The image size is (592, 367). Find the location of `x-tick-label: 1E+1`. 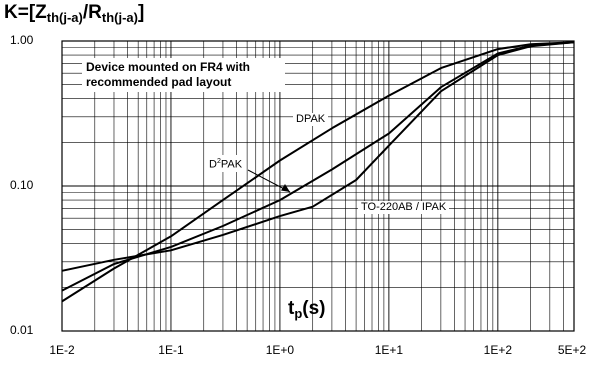

x-tick-label: 1E+1 is located at coordinates (389, 350).